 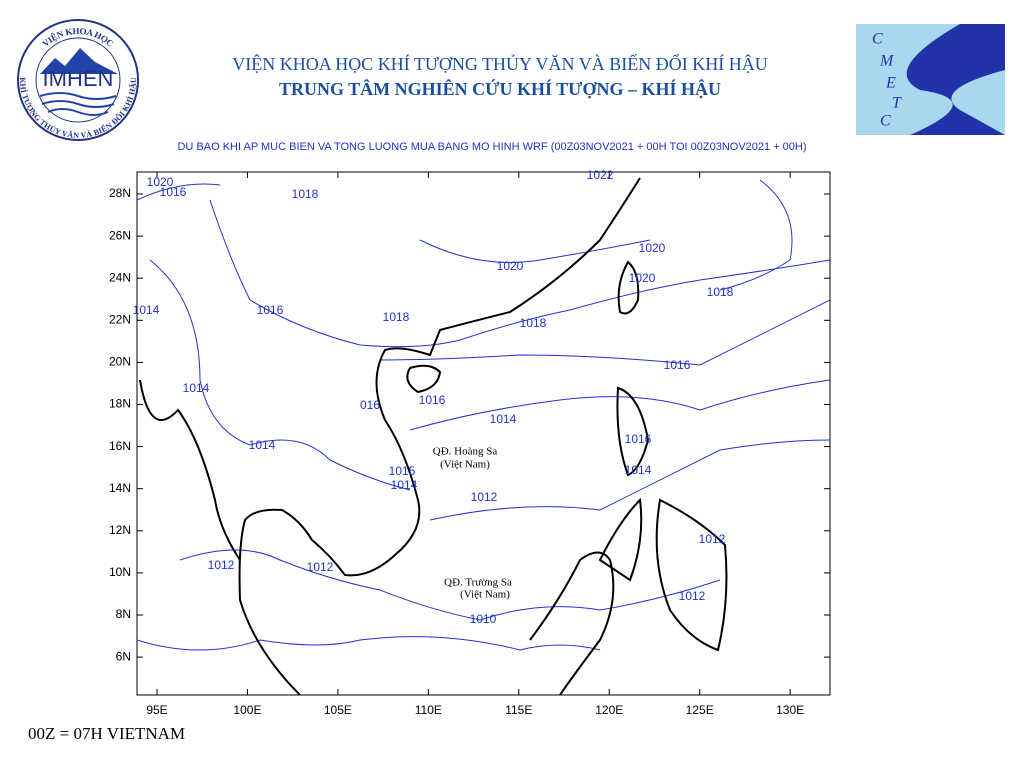 I want to click on isobar-label: 016, so click(x=370, y=405).